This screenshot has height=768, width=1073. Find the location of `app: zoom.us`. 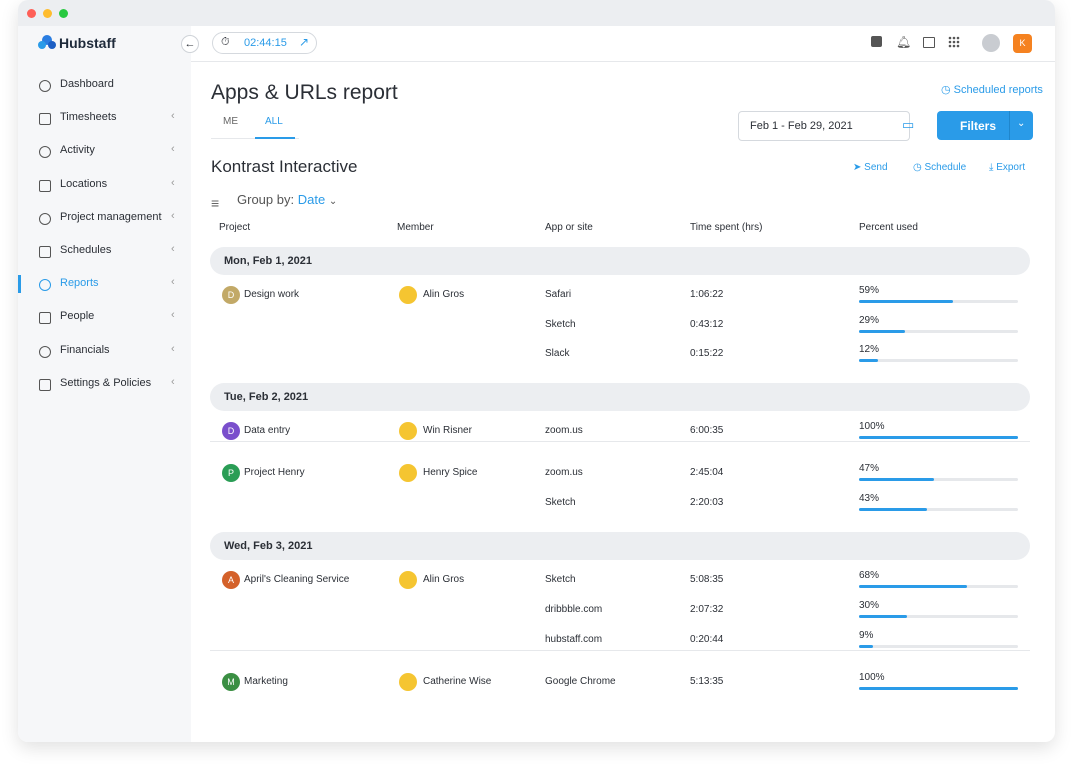

app: zoom.us is located at coordinates (564, 431).